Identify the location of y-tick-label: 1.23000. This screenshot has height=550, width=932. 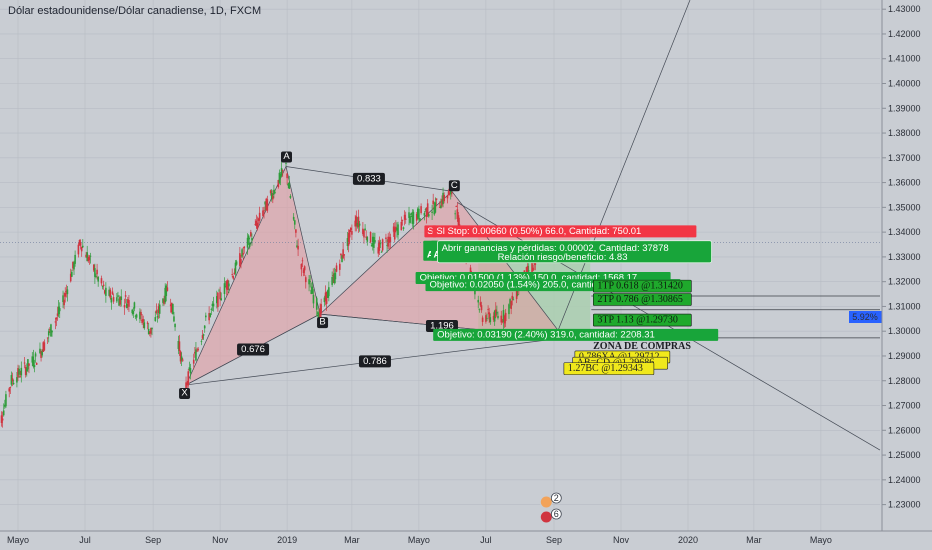
(904, 505).